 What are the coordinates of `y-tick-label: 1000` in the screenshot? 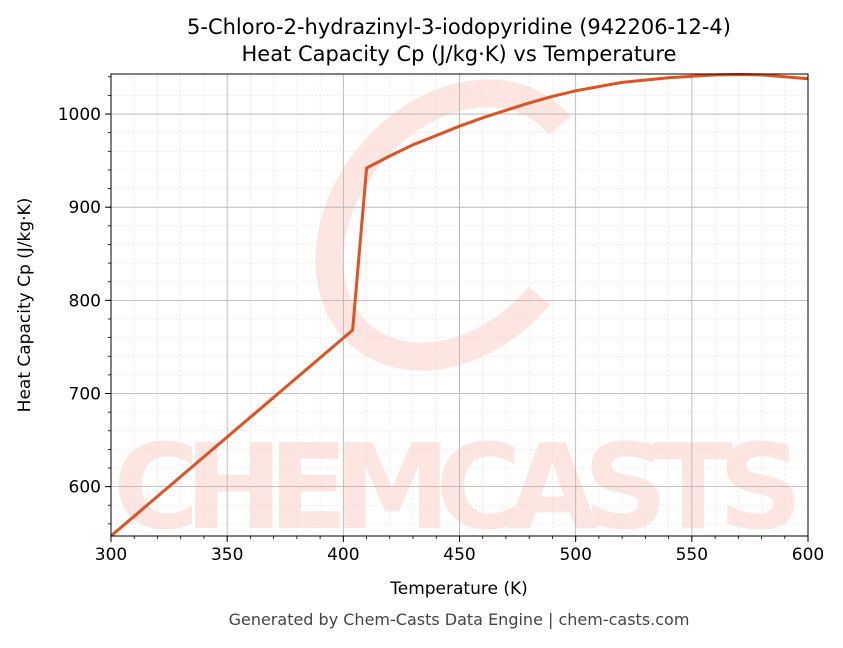 It's located at (79, 115).